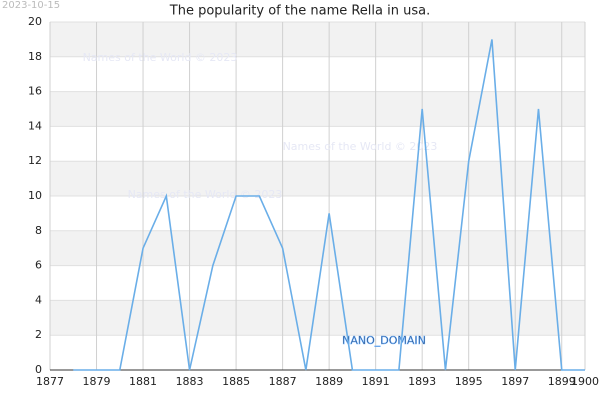 The height and width of the screenshot is (400, 600). What do you see at coordinates (35, 160) in the screenshot?
I see `y-tick-label: 12` at bounding box center [35, 160].